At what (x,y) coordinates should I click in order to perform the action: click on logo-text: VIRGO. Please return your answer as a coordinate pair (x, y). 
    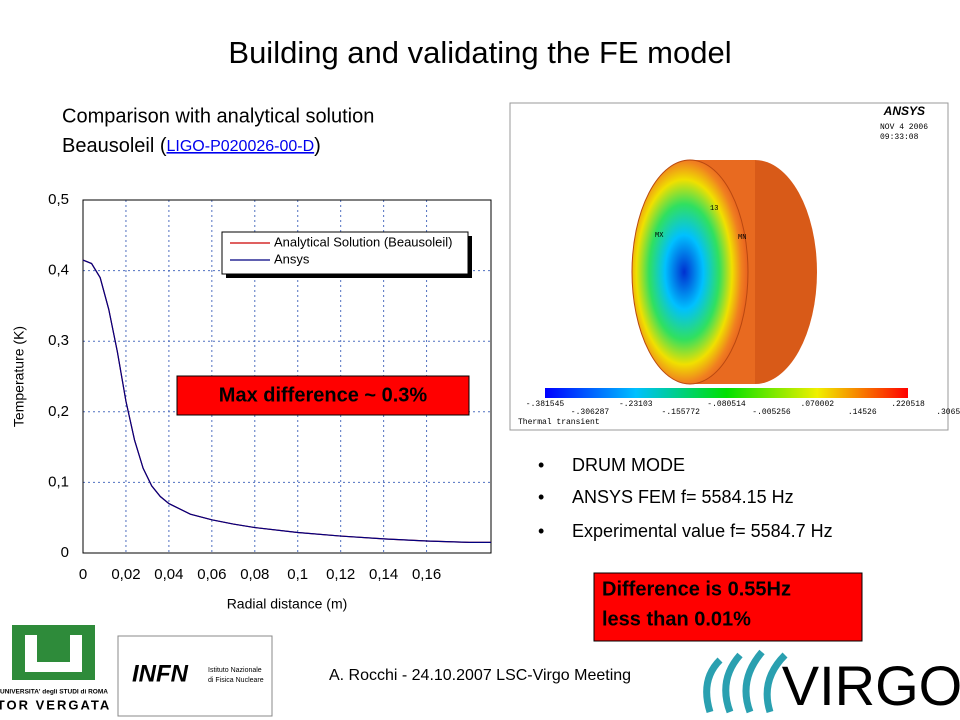
    Looking at the image, I should click on (871, 685).